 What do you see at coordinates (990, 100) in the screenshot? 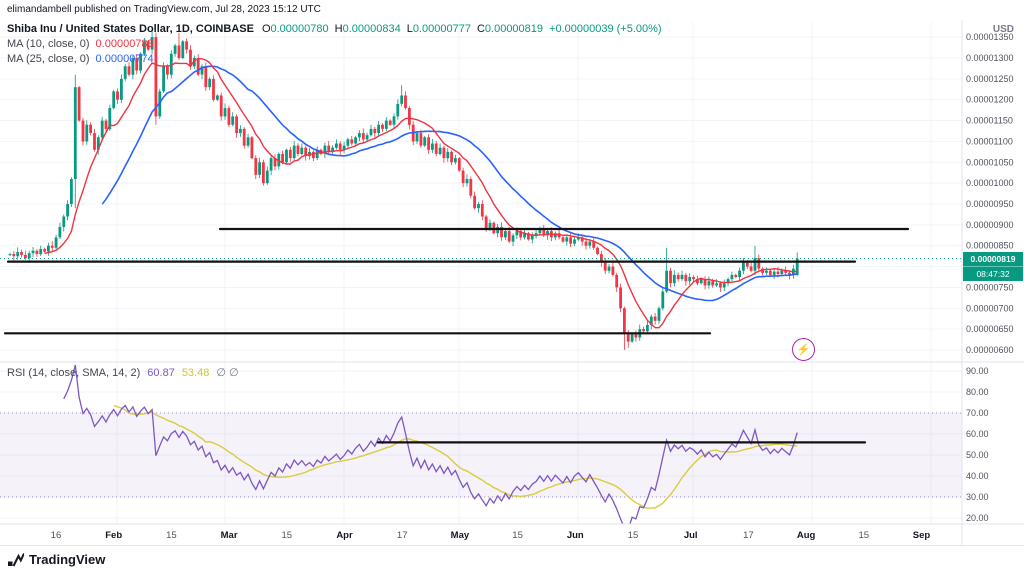
I see `svg-text: 0.00001200` at bounding box center [990, 100].